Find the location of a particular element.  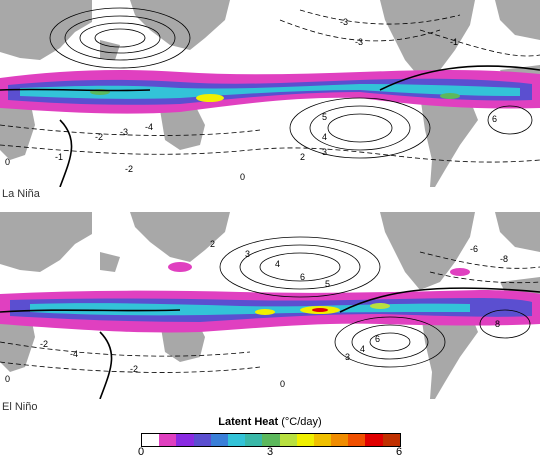

legend-tick: 0 is located at coordinates (141, 452).